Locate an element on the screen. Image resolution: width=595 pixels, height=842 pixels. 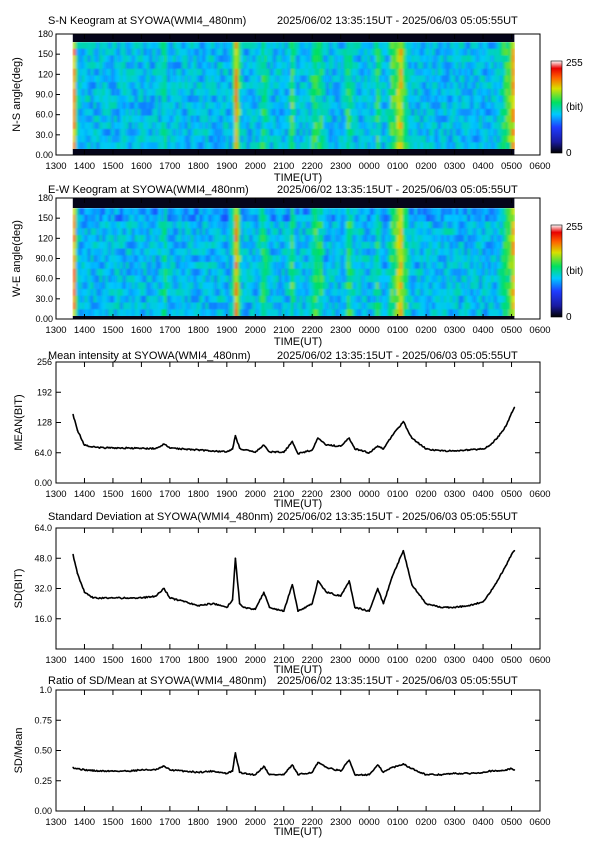
y-tick-label: 150 is located at coordinates (45, 54).